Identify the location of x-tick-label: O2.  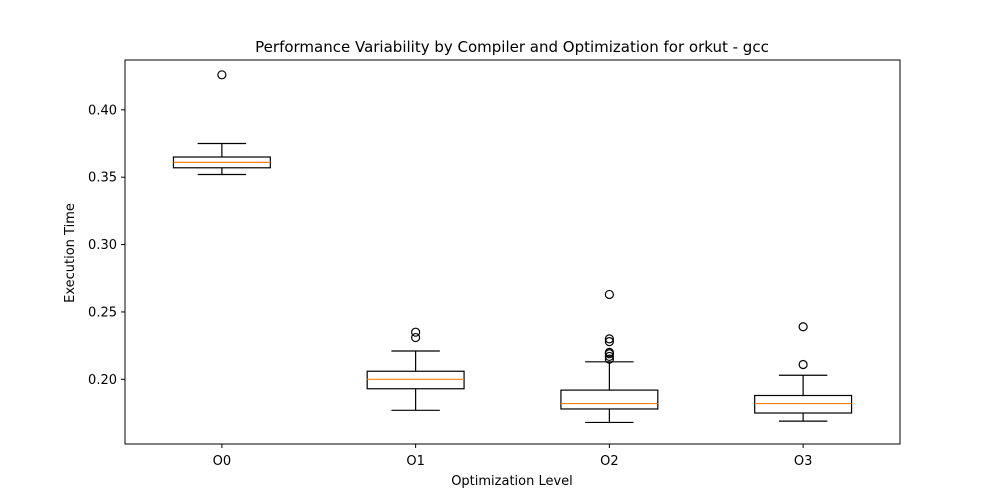
(609, 461).